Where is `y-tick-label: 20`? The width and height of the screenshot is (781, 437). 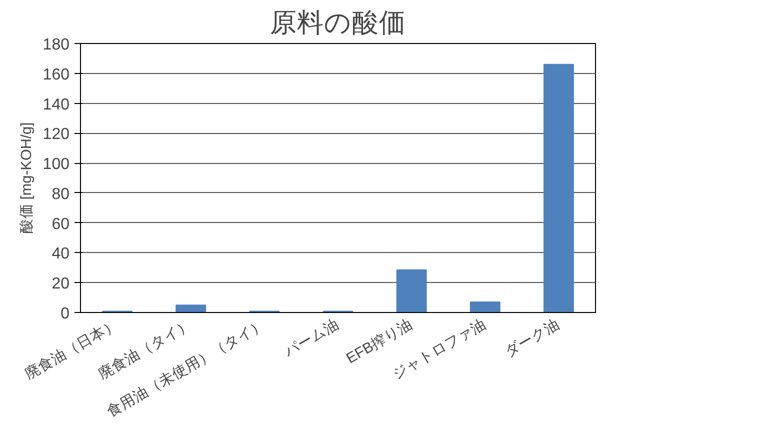
y-tick-label: 20 is located at coordinates (61, 284).